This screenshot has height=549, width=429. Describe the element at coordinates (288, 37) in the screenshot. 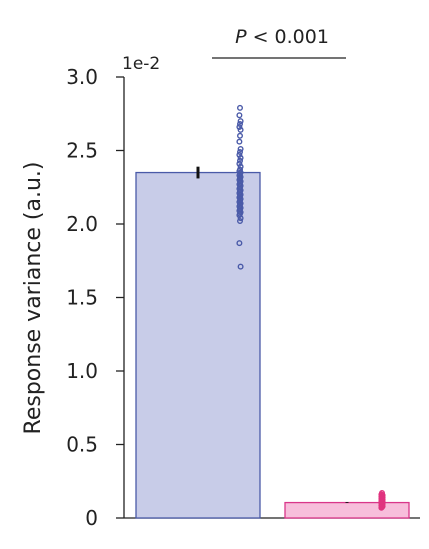

I see `p-threshold: < 0.001` at that location.